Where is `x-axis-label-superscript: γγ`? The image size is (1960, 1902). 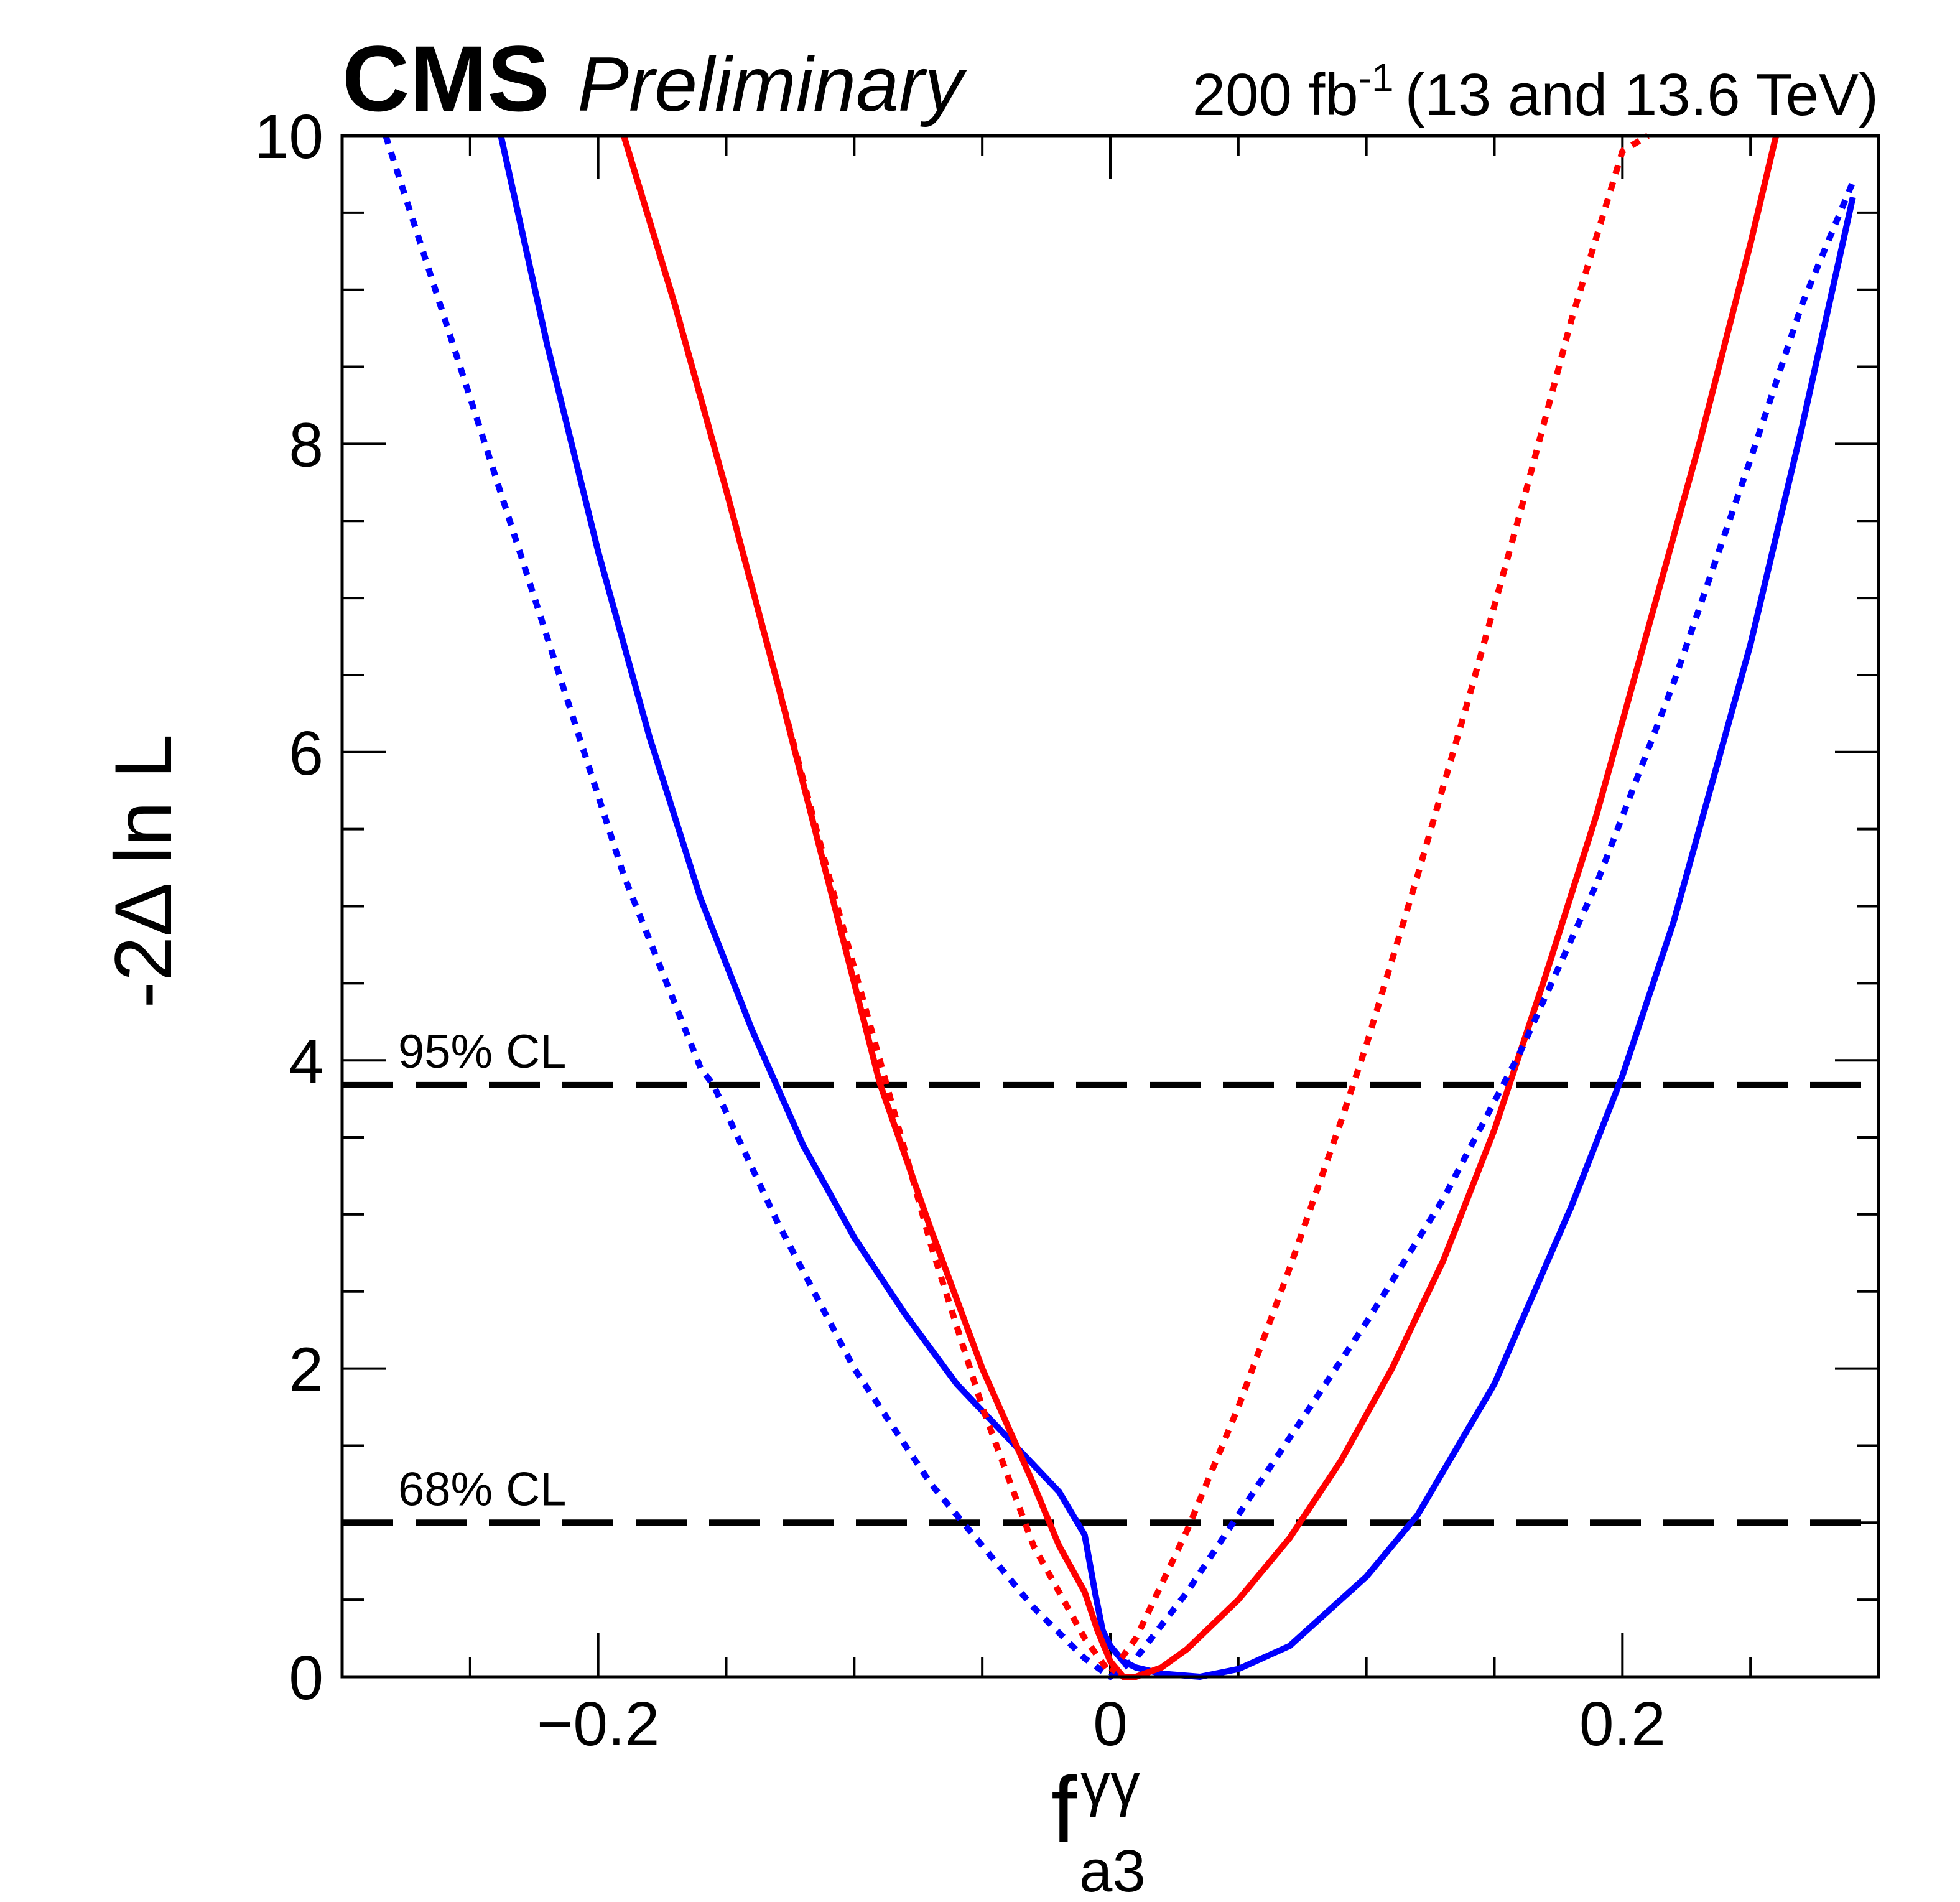
x-axis-label-superscript: γγ is located at coordinates (1110, 1784).